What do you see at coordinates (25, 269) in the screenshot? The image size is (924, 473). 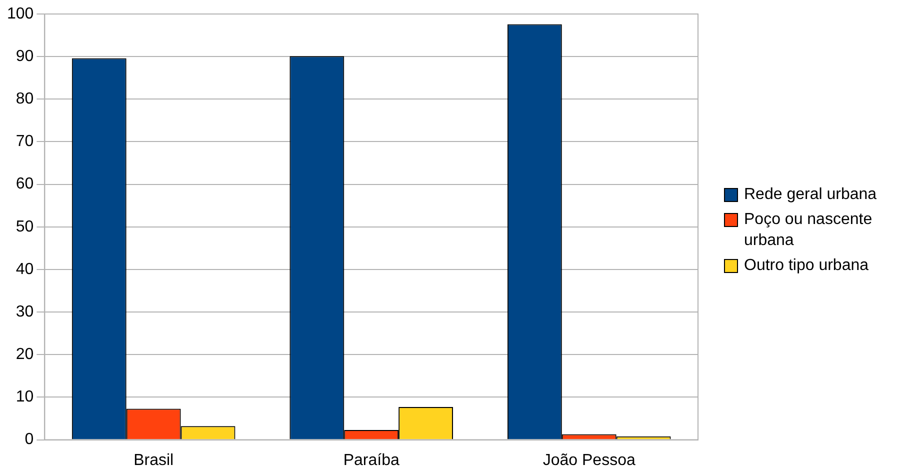 I see `y-tick-label: 40` at bounding box center [25, 269].